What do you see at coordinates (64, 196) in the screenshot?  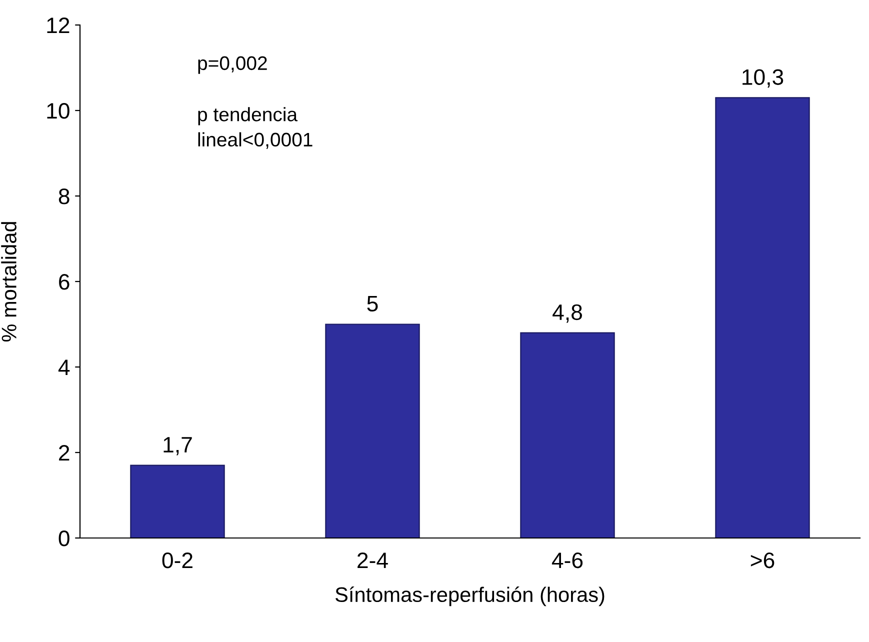 I see `y-tick-label: 8` at bounding box center [64, 196].